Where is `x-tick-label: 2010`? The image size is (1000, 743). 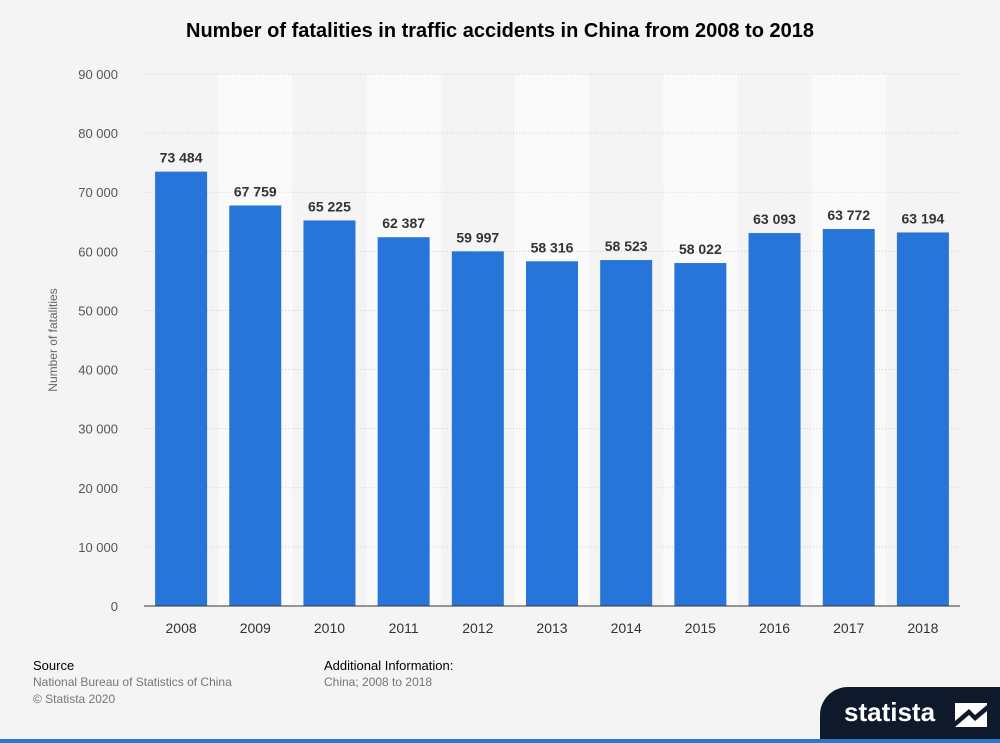 x-tick-label: 2010 is located at coordinates (329, 628).